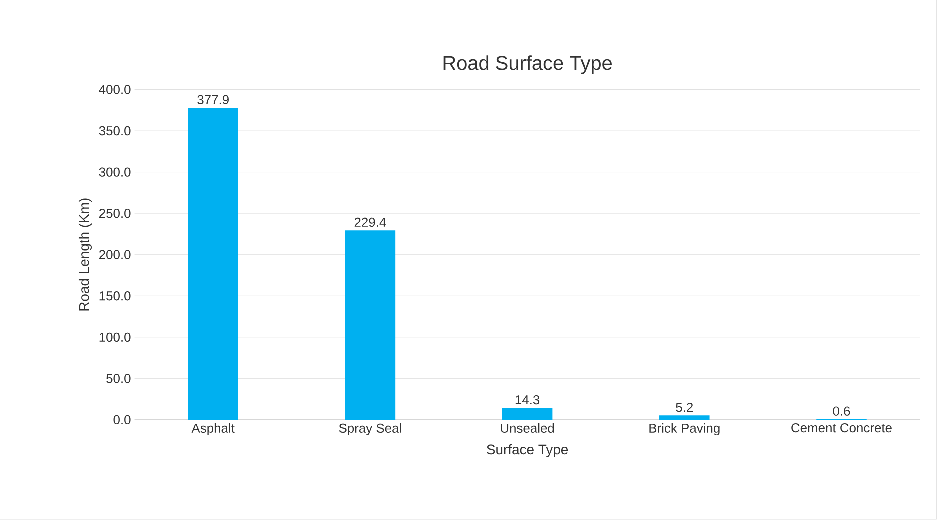 The width and height of the screenshot is (937, 520). I want to click on chart-title: Road Surface Type, so click(528, 65).